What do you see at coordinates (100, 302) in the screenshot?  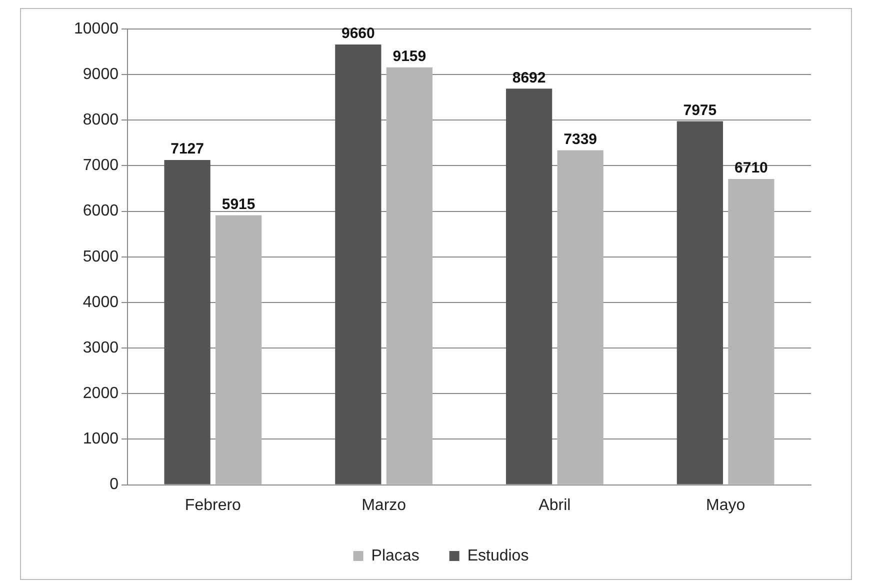 I see `y-tick-label: 4000` at bounding box center [100, 302].